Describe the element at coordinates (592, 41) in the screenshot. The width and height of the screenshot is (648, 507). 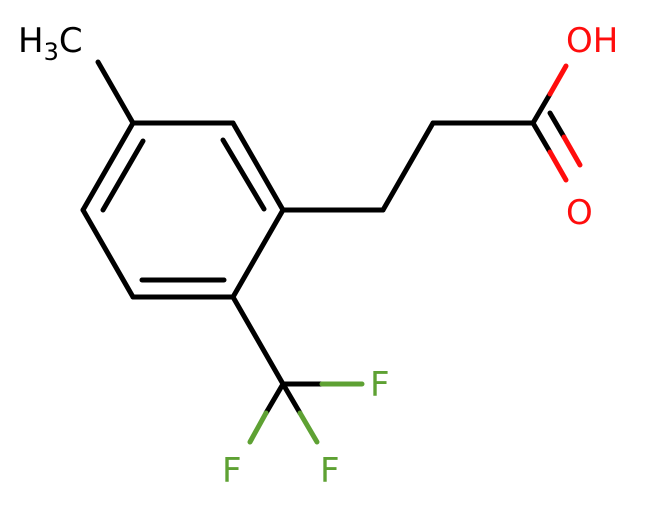
I see `hydroxyl-label: OH` at that location.